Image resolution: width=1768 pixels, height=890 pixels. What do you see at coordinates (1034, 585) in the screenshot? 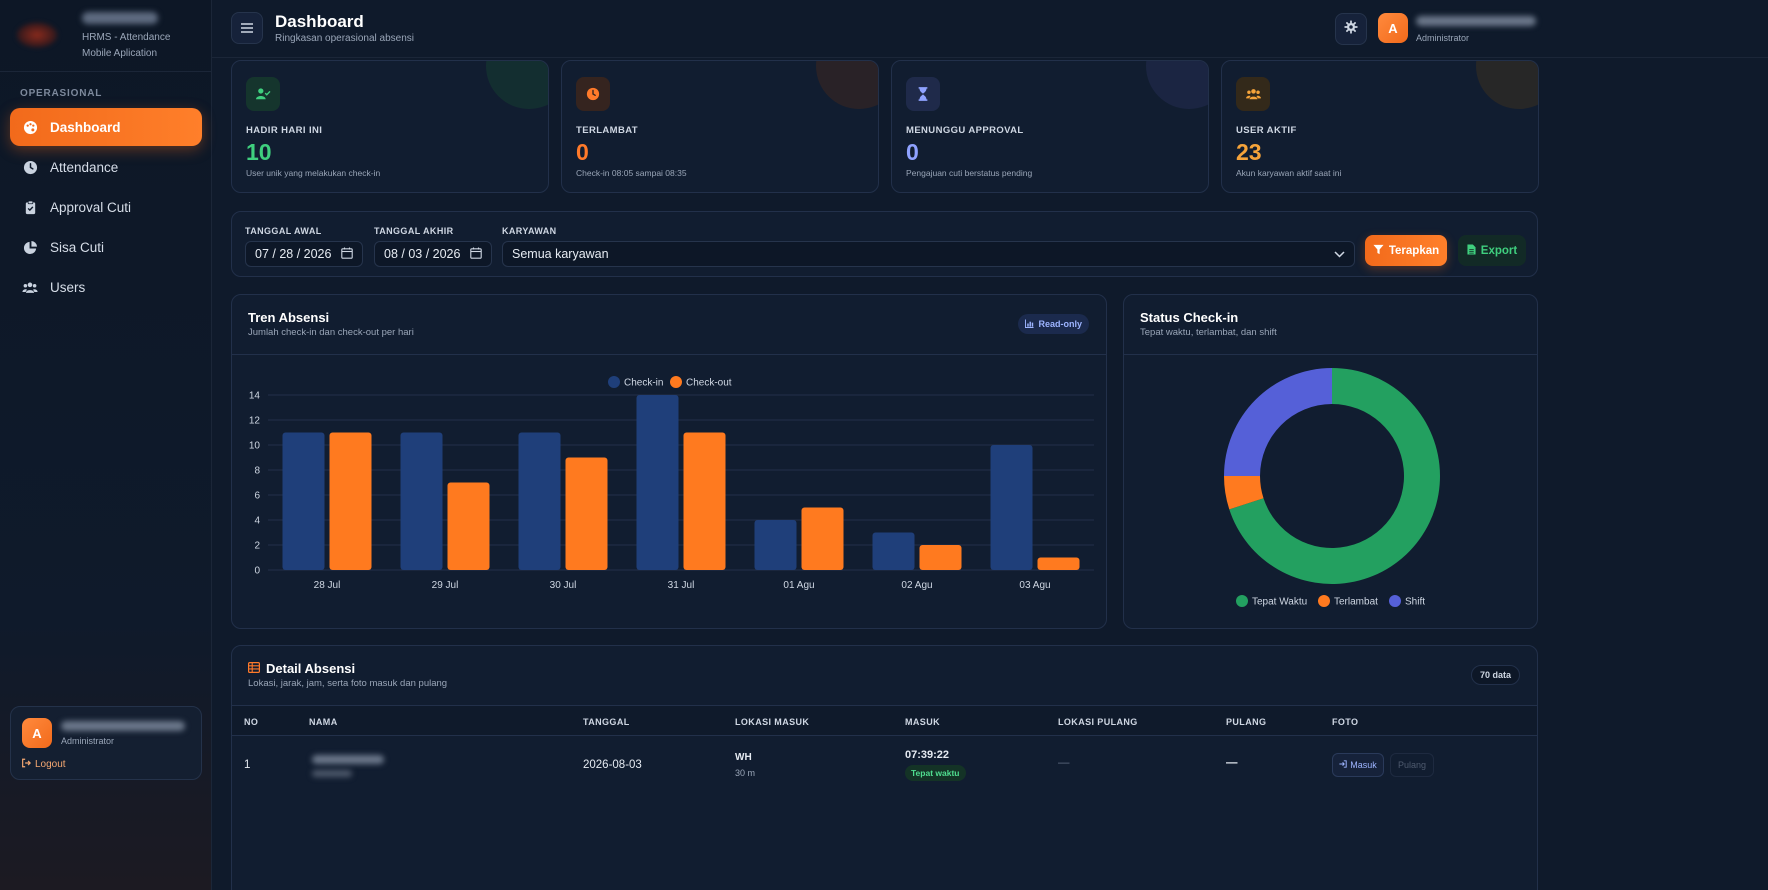
I see `x-tick-label: 03 Agu` at bounding box center [1034, 585].